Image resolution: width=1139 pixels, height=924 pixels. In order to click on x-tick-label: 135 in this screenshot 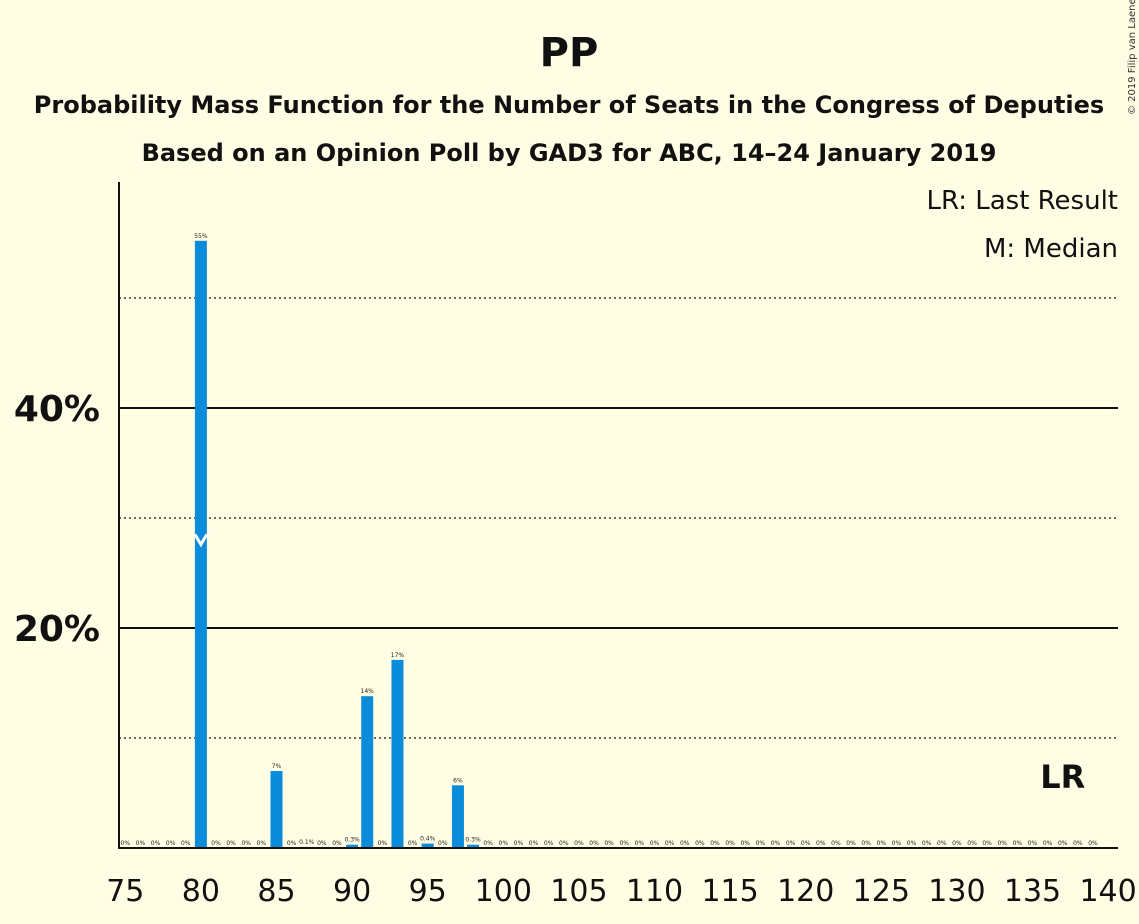, I will do `click(1032, 891)`.